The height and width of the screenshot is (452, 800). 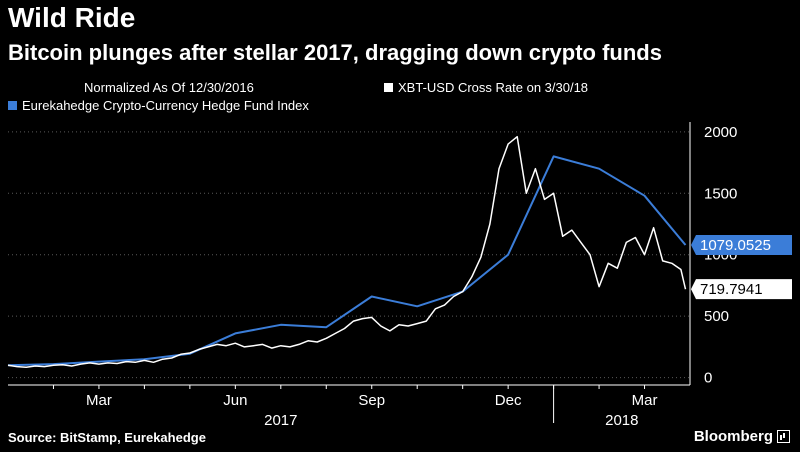 What do you see at coordinates (621, 420) in the screenshot?
I see `x-year-label: 2018` at bounding box center [621, 420].